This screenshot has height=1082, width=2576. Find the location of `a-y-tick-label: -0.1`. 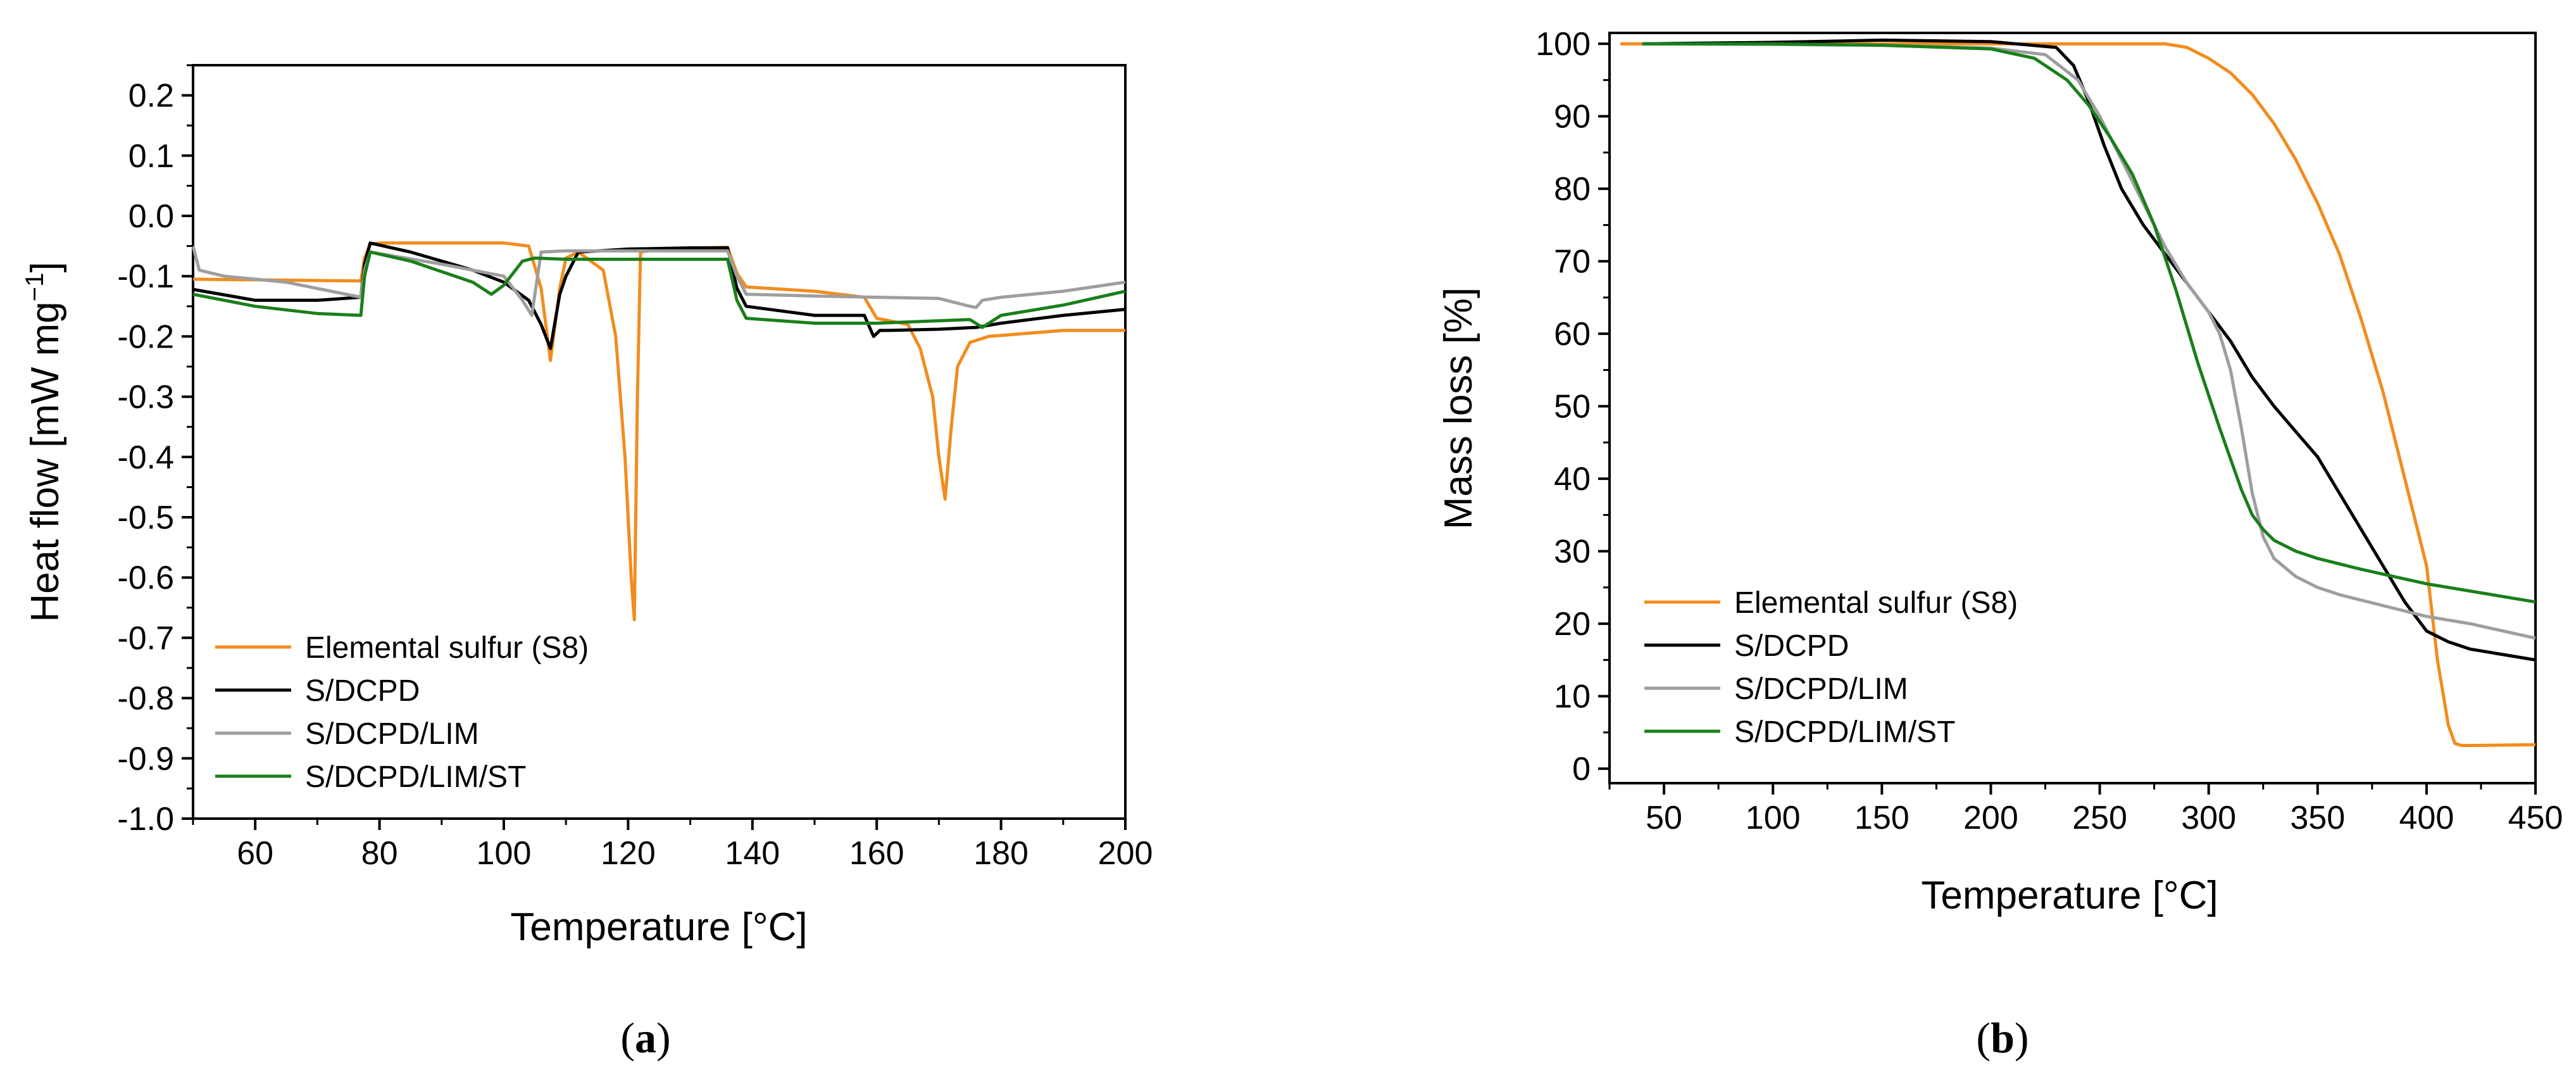

a-y-tick-label: -0.1 is located at coordinates (145, 276).